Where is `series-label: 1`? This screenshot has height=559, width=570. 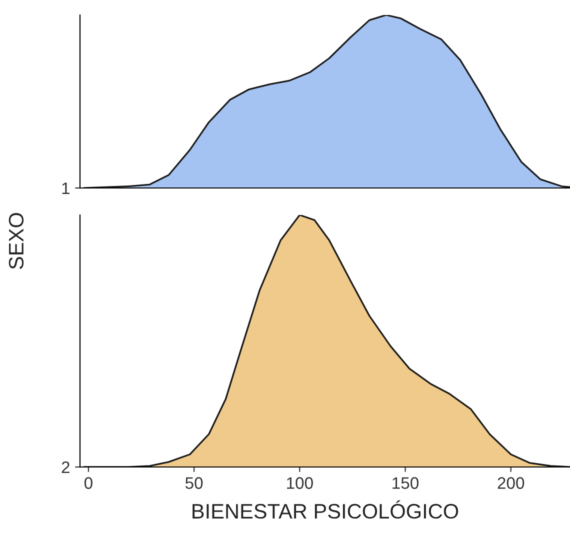
series-label: 1 is located at coordinates (66, 188).